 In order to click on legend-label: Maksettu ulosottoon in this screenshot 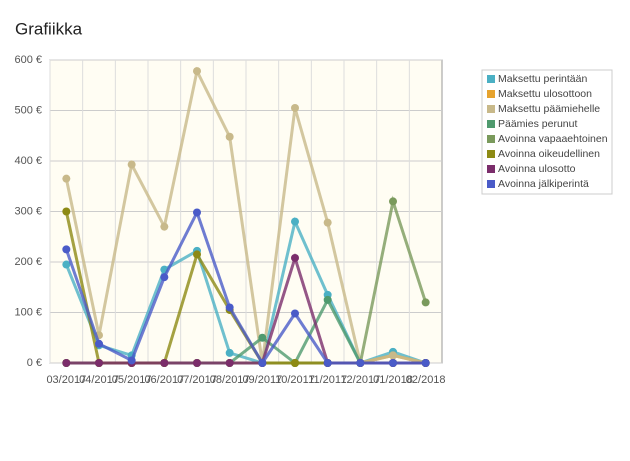, I will do `click(545, 94)`.